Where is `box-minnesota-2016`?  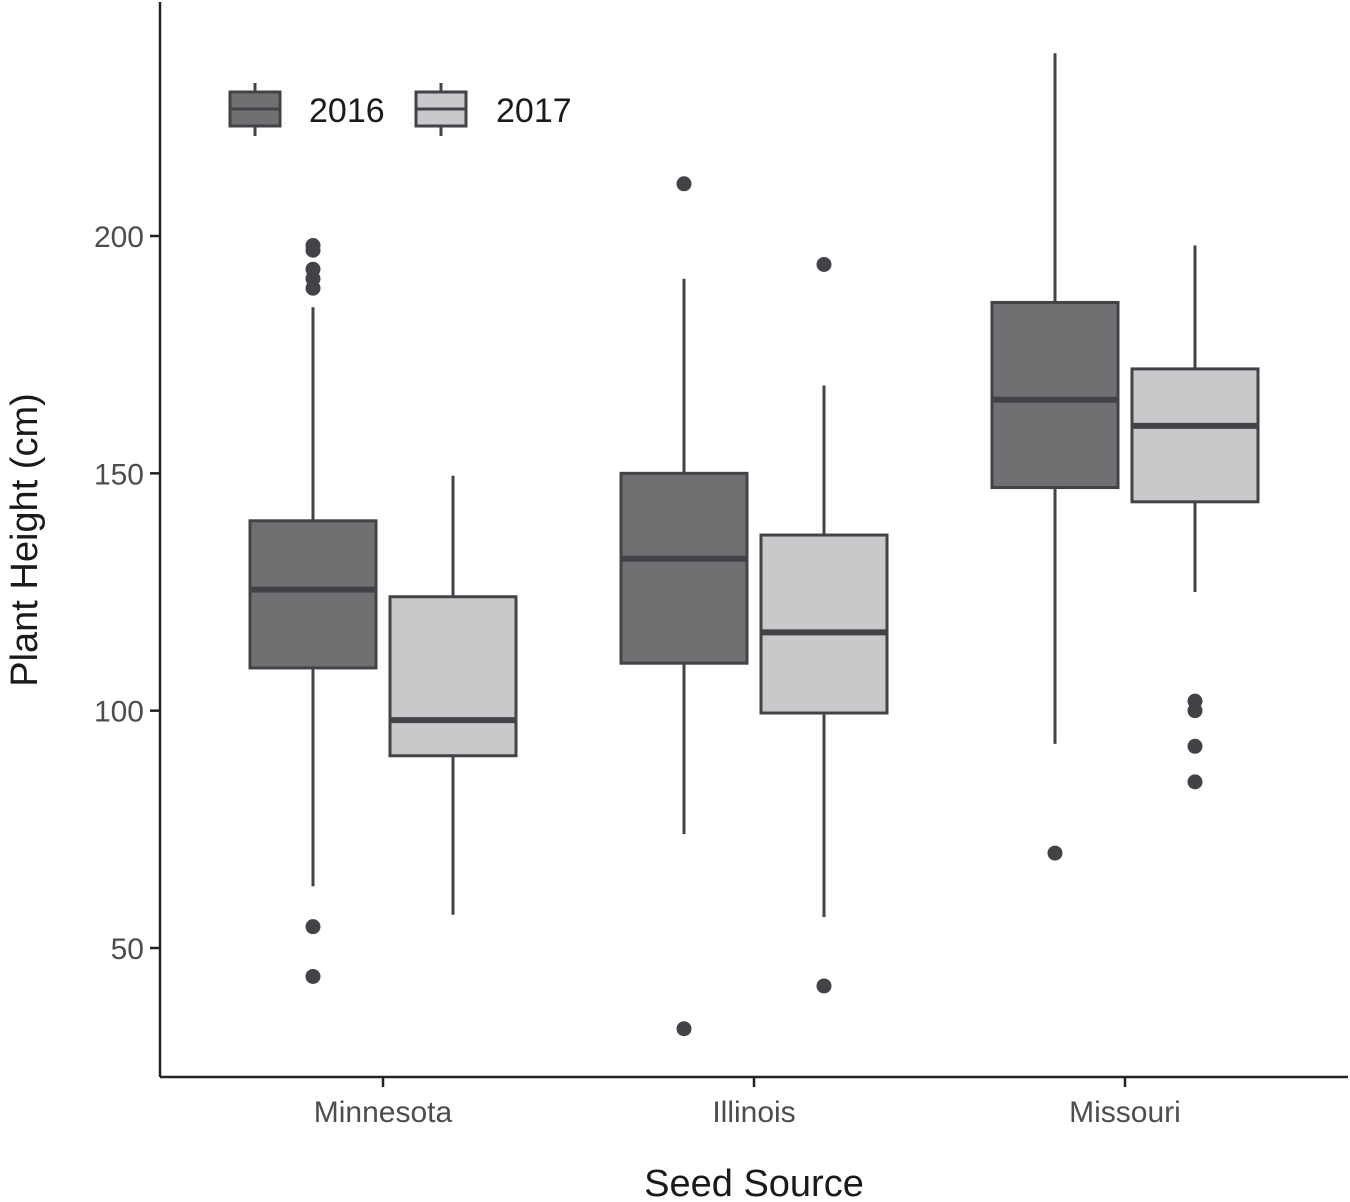 box-minnesota-2016 is located at coordinates (313, 610).